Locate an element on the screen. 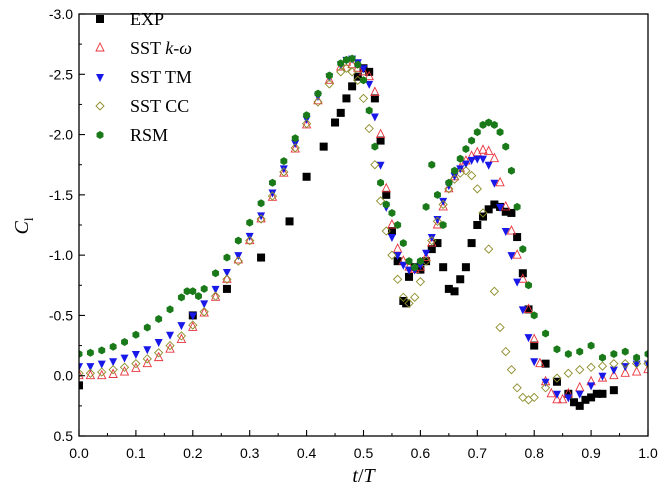 The image size is (662, 494). x-tick-label: 0.0 is located at coordinates (79, 453).